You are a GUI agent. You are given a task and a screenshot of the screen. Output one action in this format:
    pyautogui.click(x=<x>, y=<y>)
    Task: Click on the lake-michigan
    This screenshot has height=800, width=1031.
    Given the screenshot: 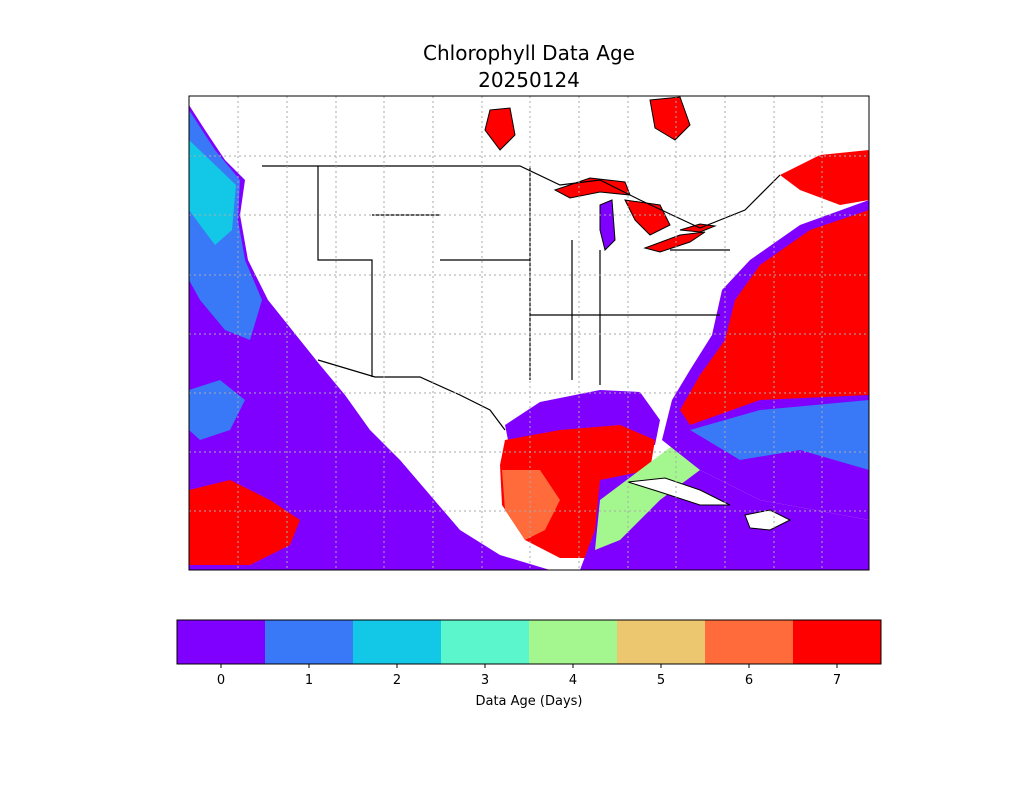 What is the action you would take?
    pyautogui.click(x=607, y=225)
    